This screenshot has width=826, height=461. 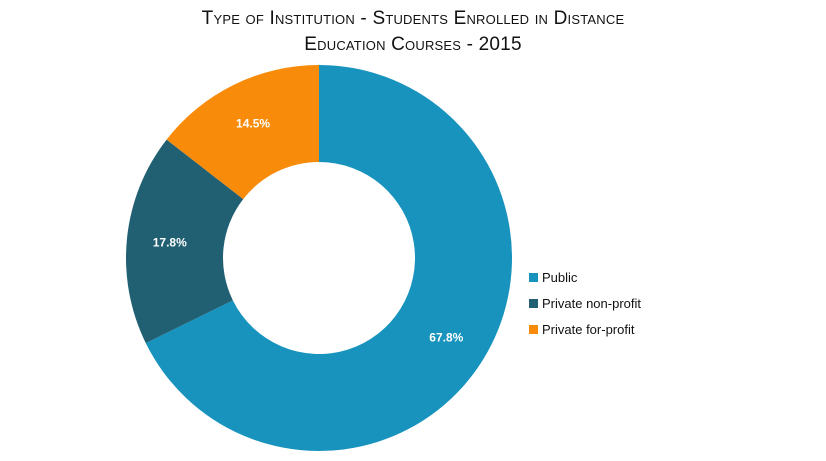 I want to click on legend-label-2: Private non-profit, so click(x=591, y=303).